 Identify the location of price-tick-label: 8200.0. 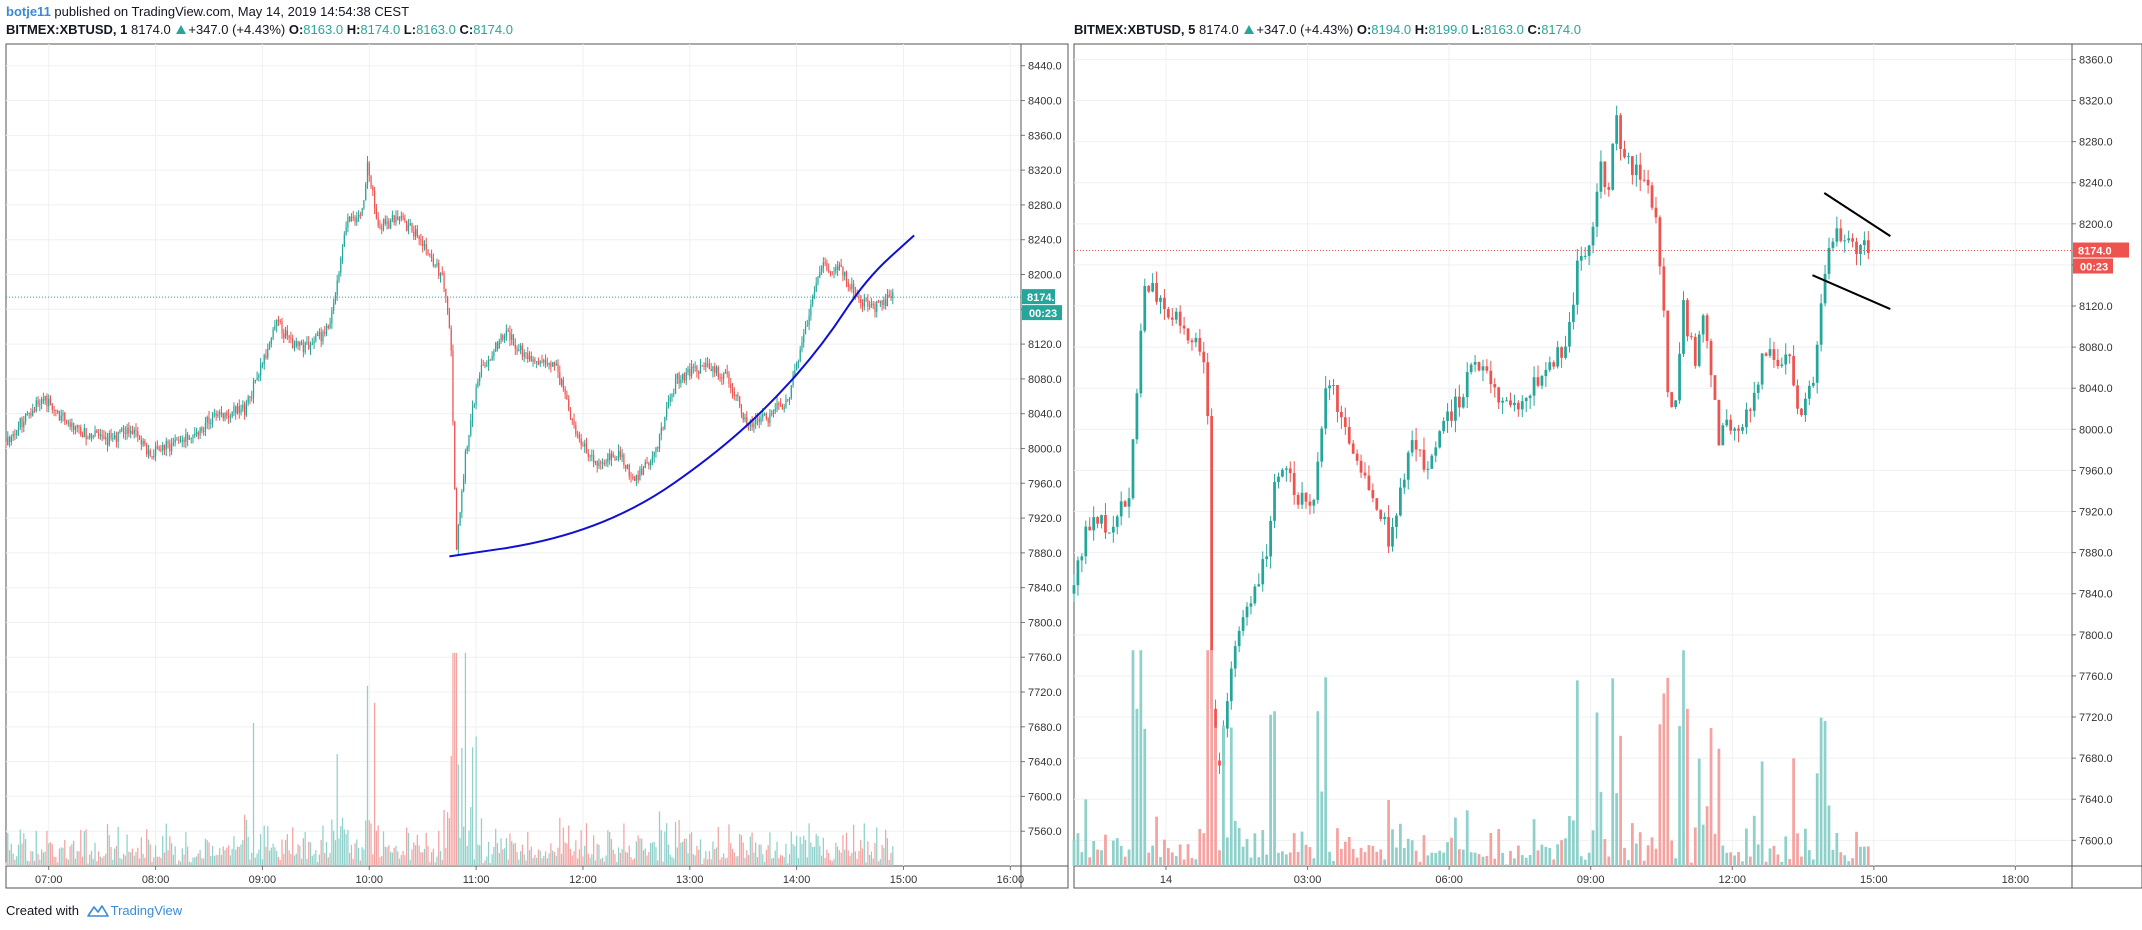
(2096, 225).